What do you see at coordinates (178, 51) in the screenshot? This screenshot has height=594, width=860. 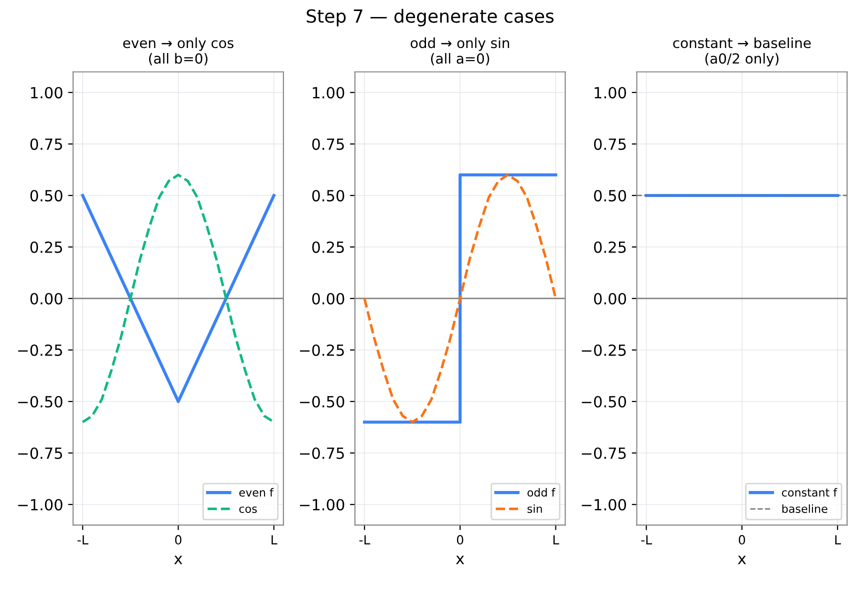 I see `chart-title: even → only cos (all b=0)` at bounding box center [178, 51].